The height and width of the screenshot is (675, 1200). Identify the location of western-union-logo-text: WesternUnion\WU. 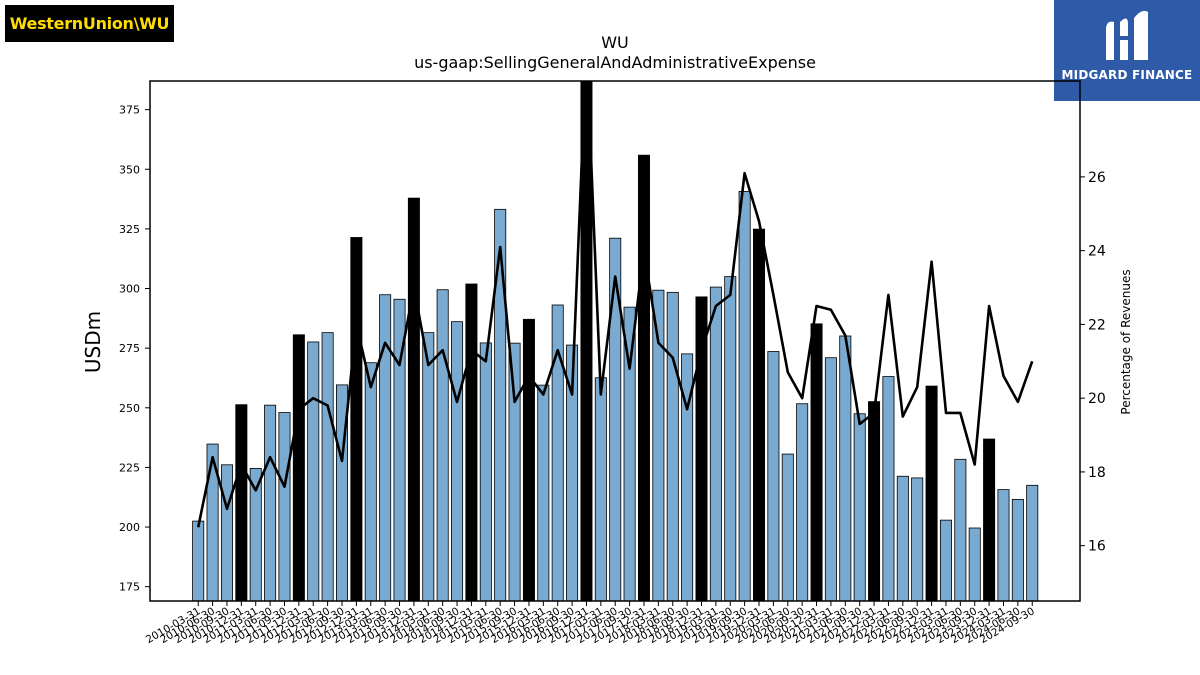
(89, 23).